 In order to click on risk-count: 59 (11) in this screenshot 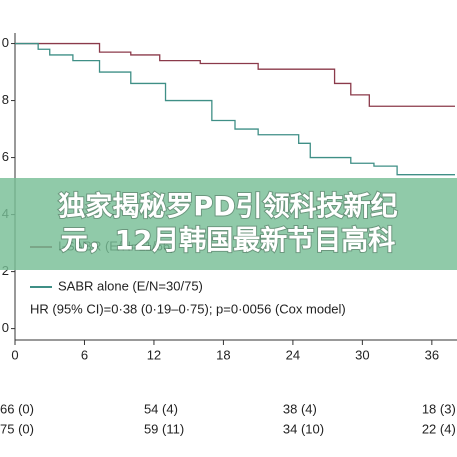, I will do `click(164, 428)`.